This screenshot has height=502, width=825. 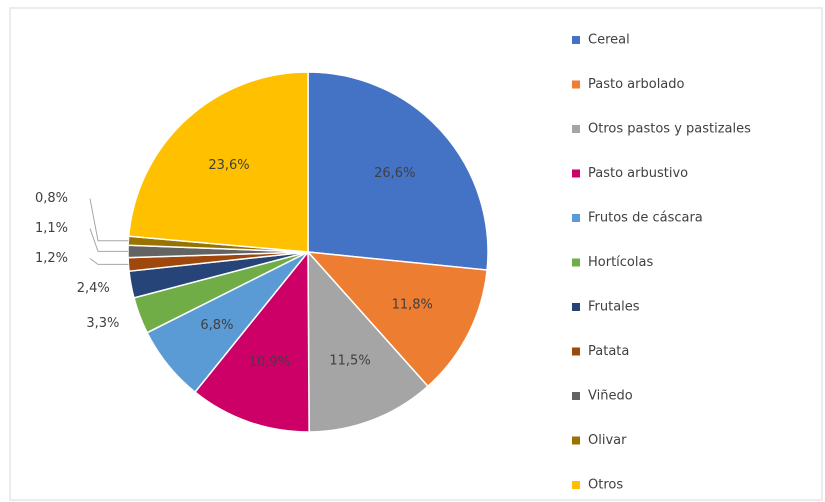 I want to click on data-label: 3,3%, so click(x=102, y=323).